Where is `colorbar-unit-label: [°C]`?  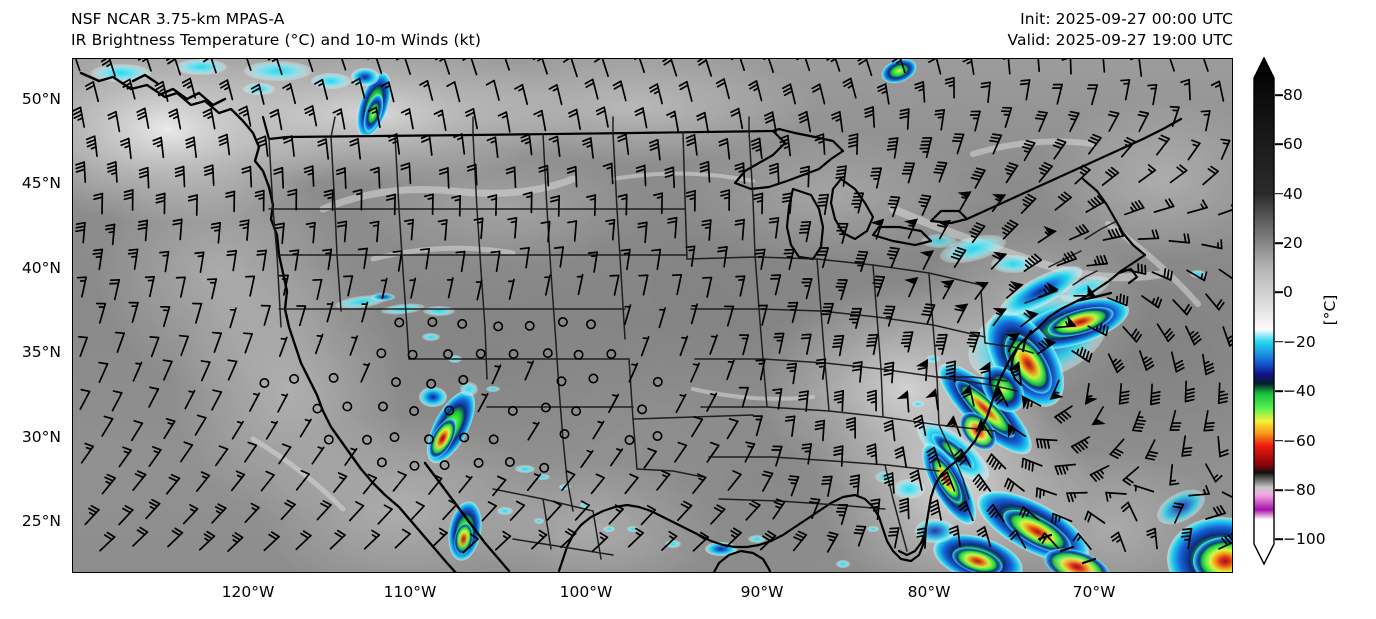
colorbar-unit-label: [°C] is located at coordinates (1330, 310).